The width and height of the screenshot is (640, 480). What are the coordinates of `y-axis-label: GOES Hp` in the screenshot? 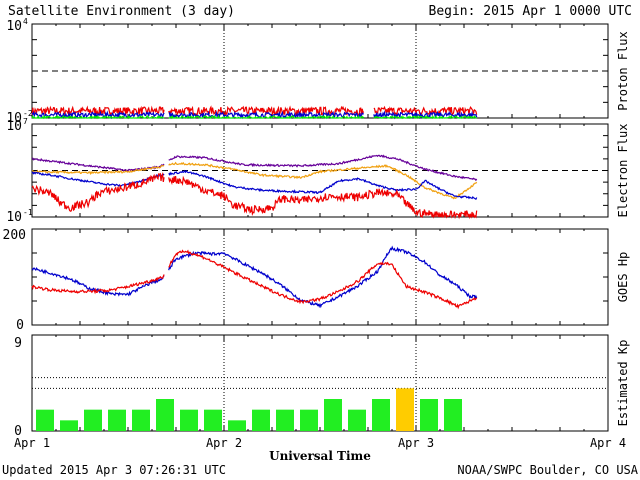 It's located at (623, 277).